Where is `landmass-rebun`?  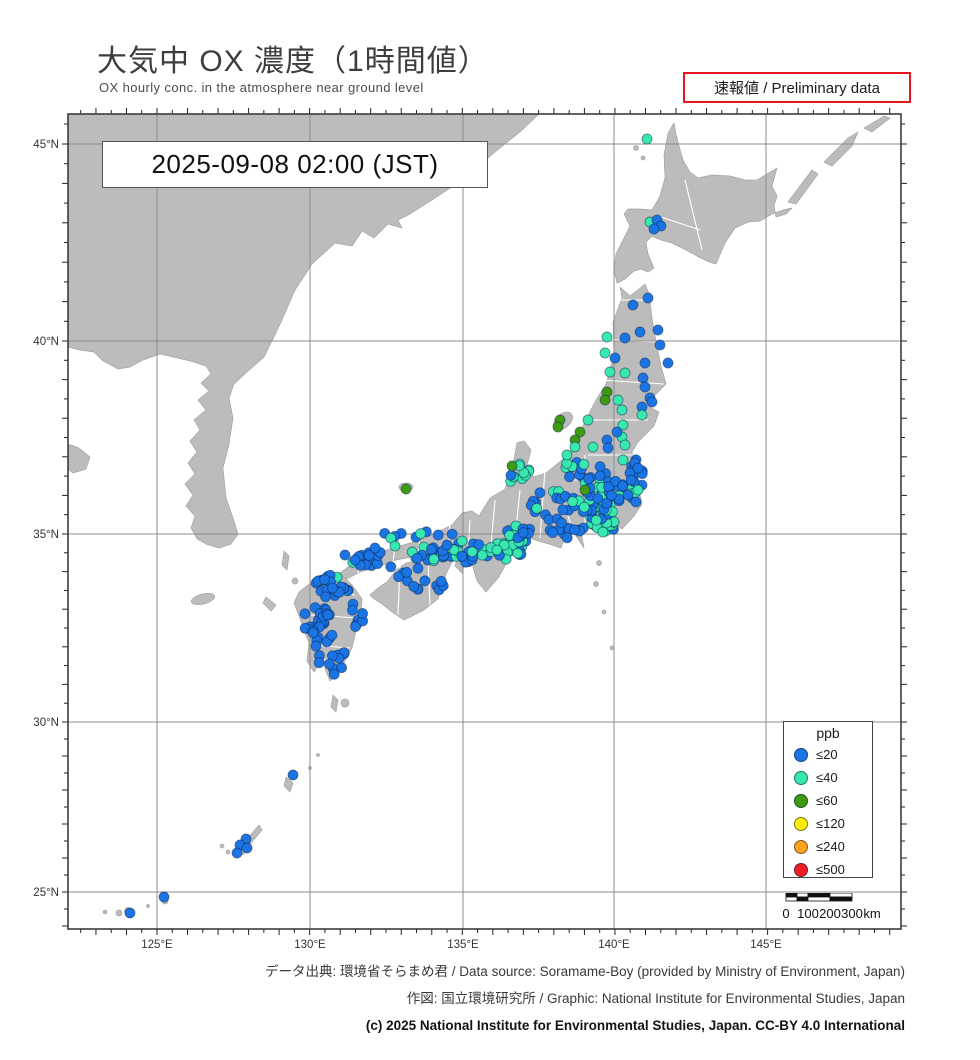
landmass-rebun is located at coordinates (643, 158).